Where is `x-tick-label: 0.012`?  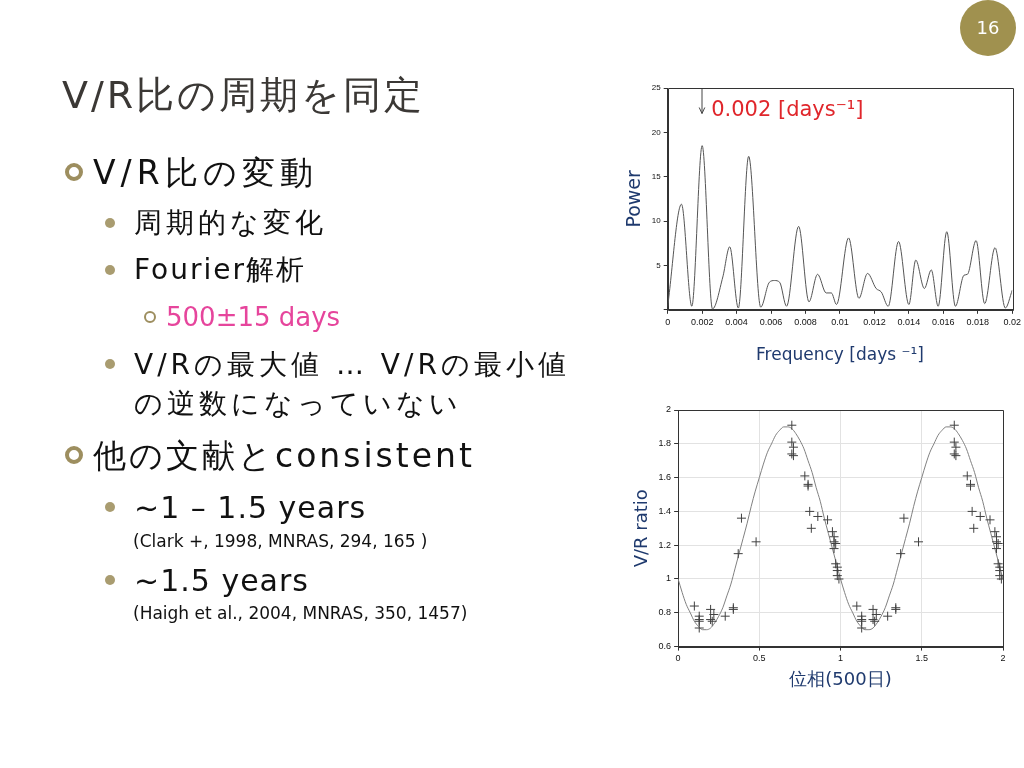
x-tick-label: 0.012 is located at coordinates (874, 321).